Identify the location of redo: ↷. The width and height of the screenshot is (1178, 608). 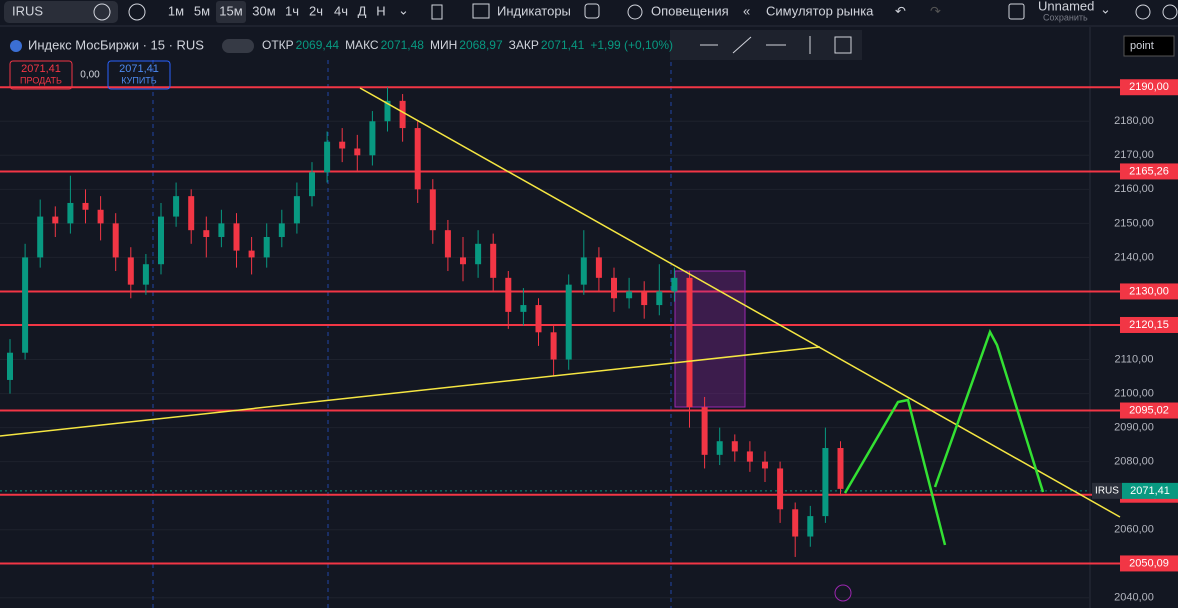
(935, 10).